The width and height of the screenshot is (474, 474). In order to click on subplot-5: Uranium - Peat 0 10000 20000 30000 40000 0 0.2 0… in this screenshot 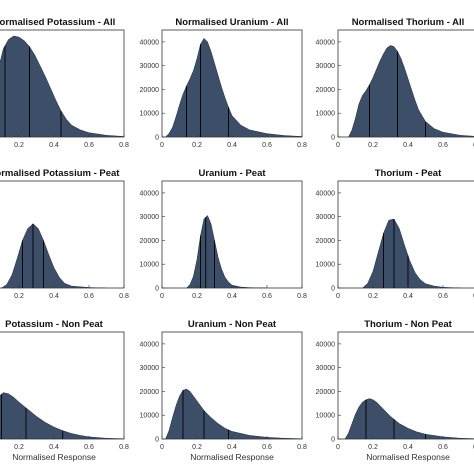, I will do `click(223, 234)`.